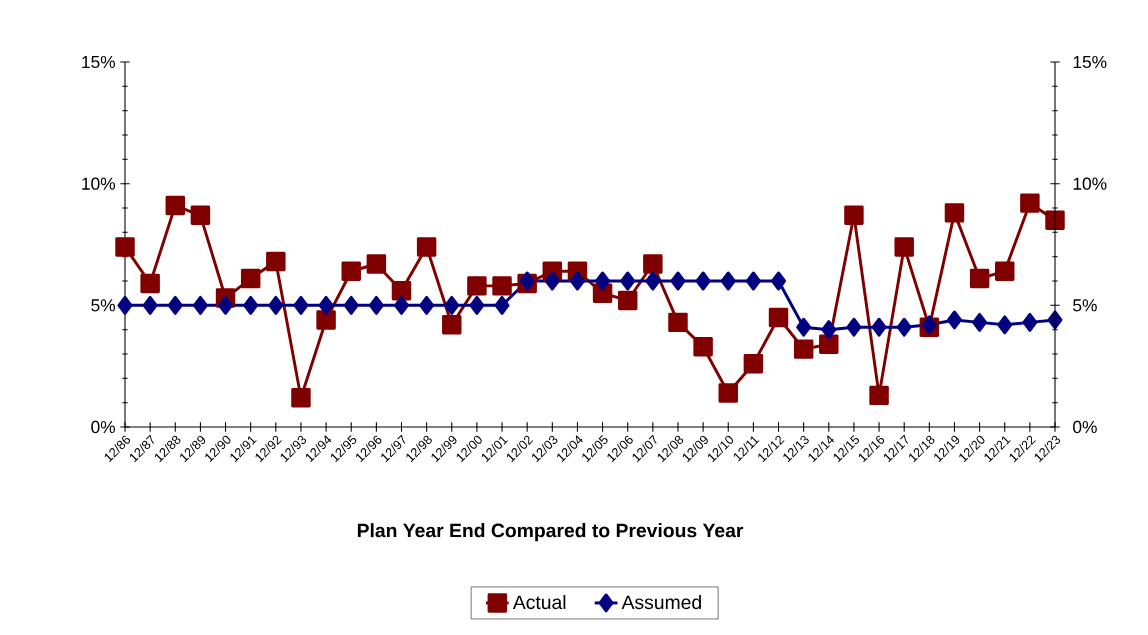 This screenshot has width=1148, height=635. Describe the element at coordinates (1085, 427) in the screenshot. I see `y2-tick-label: 0%` at that location.